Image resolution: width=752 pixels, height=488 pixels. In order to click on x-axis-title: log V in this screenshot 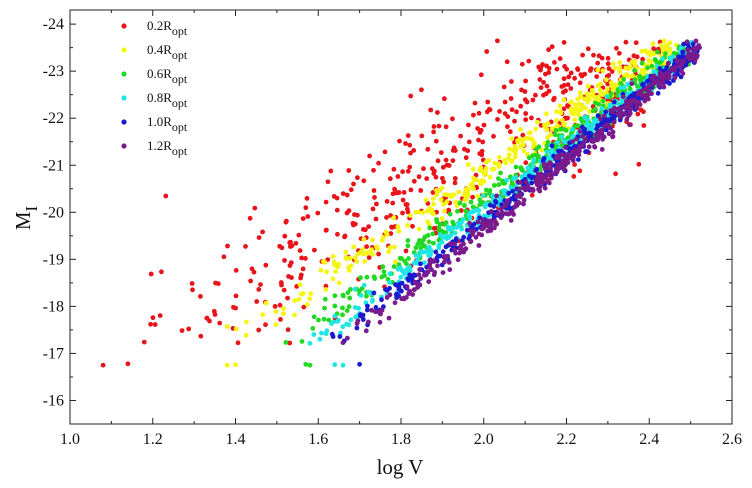, I will do `click(400, 467)`.